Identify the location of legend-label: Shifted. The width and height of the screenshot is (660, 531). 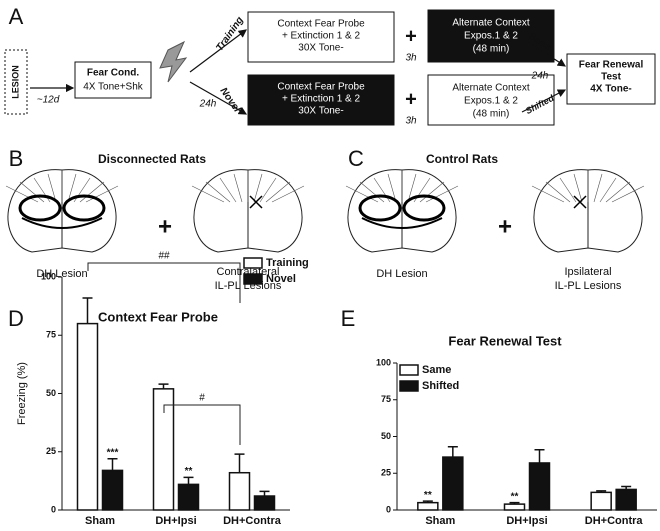
(440, 386).